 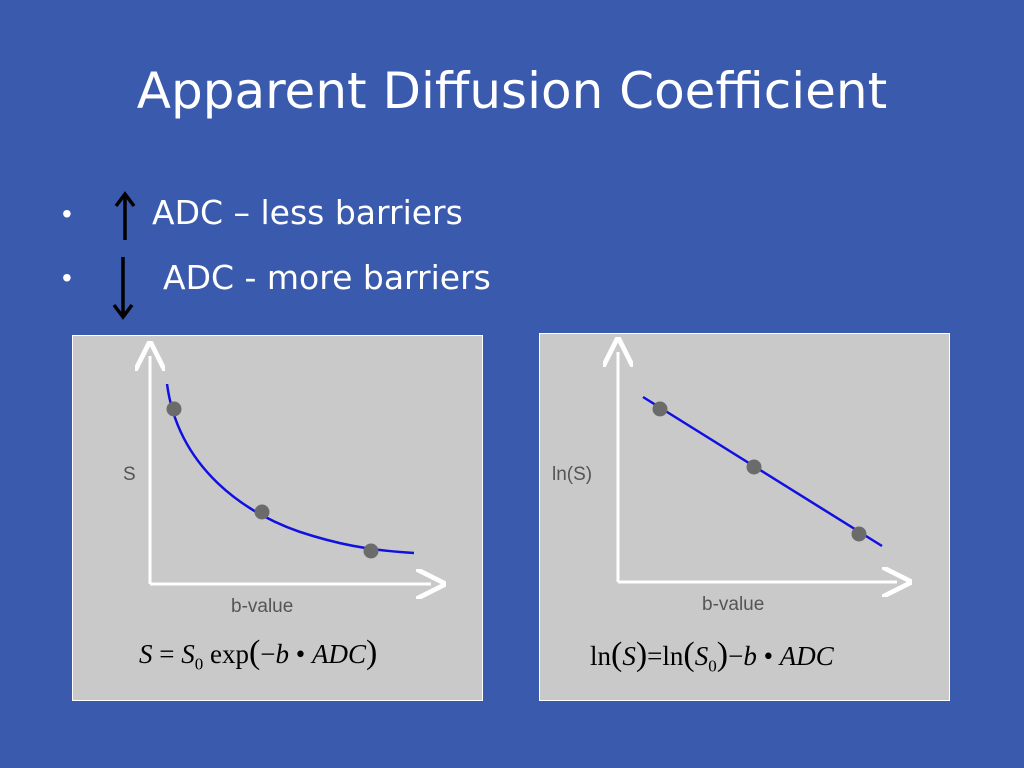 I want to click on log-linear-formula: ln(S)=ln(S0)−b • ADC, so click(x=712, y=656).